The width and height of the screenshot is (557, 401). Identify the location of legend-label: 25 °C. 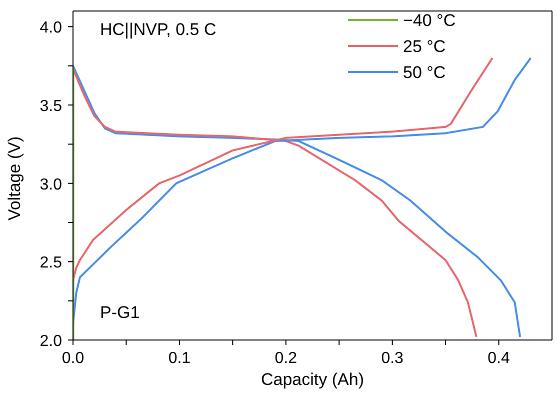
(424, 46).